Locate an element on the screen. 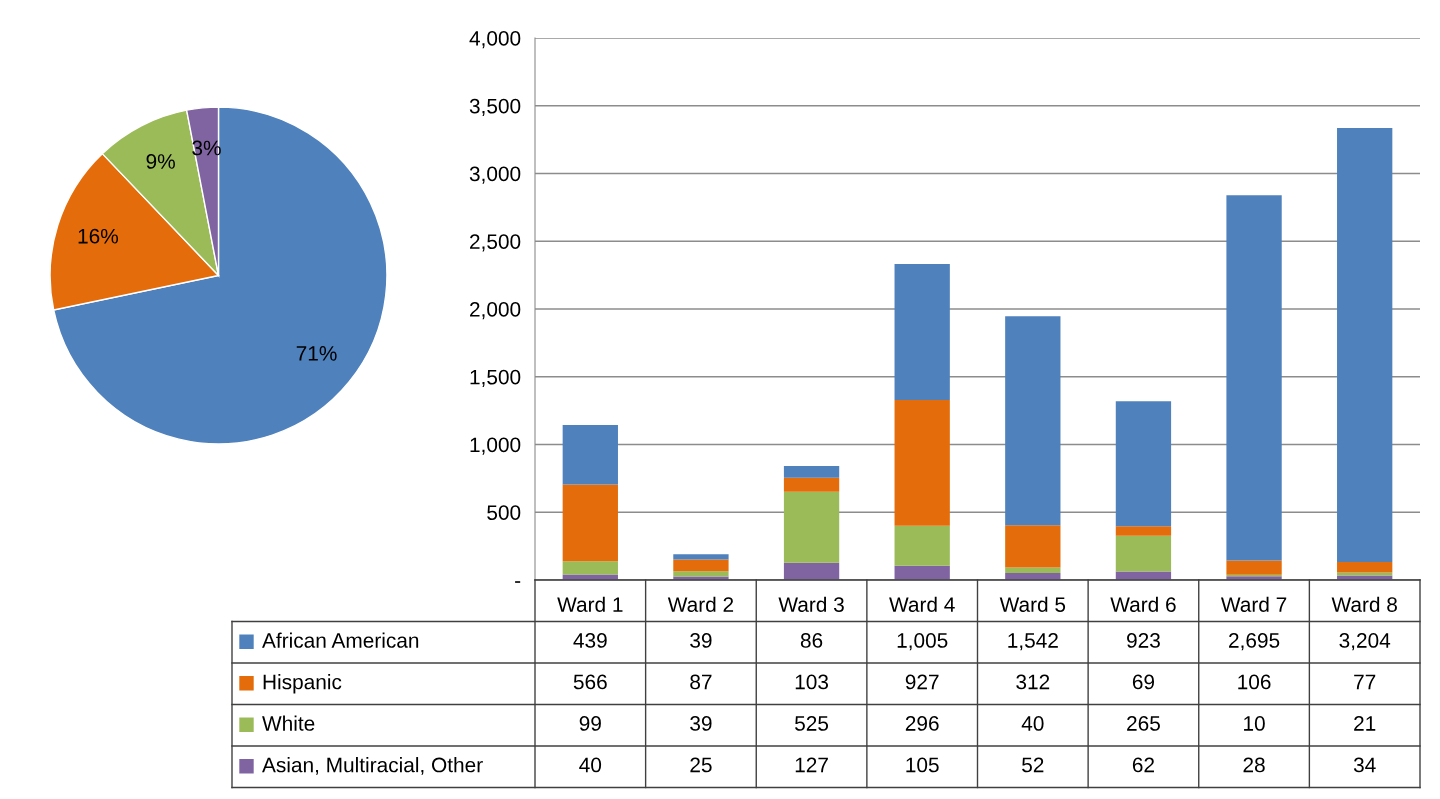 This screenshot has height=799, width=1440. x-tick-label: Ward 8 is located at coordinates (1364, 604).